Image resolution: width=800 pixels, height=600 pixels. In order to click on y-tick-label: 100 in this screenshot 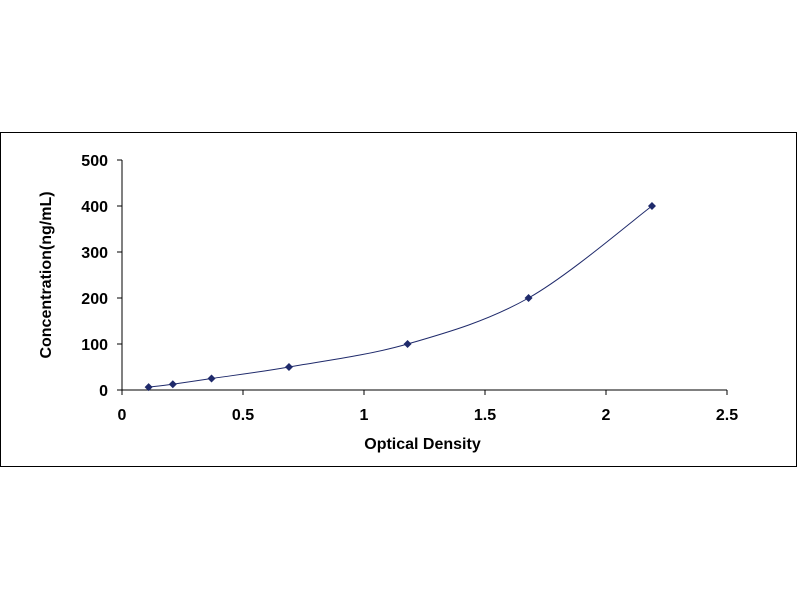, I will do `click(94, 345)`.